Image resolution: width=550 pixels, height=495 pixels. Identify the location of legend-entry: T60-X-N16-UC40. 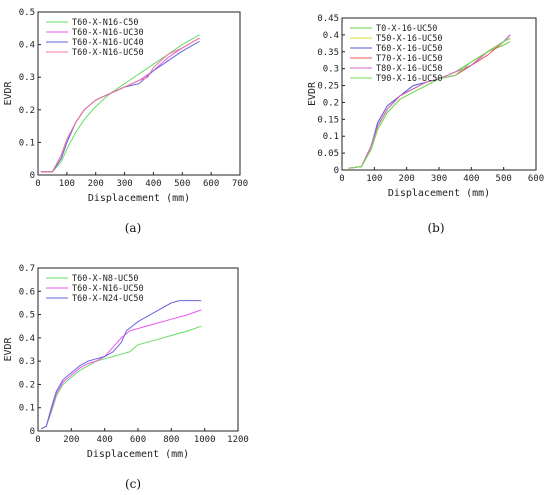
(108, 43).